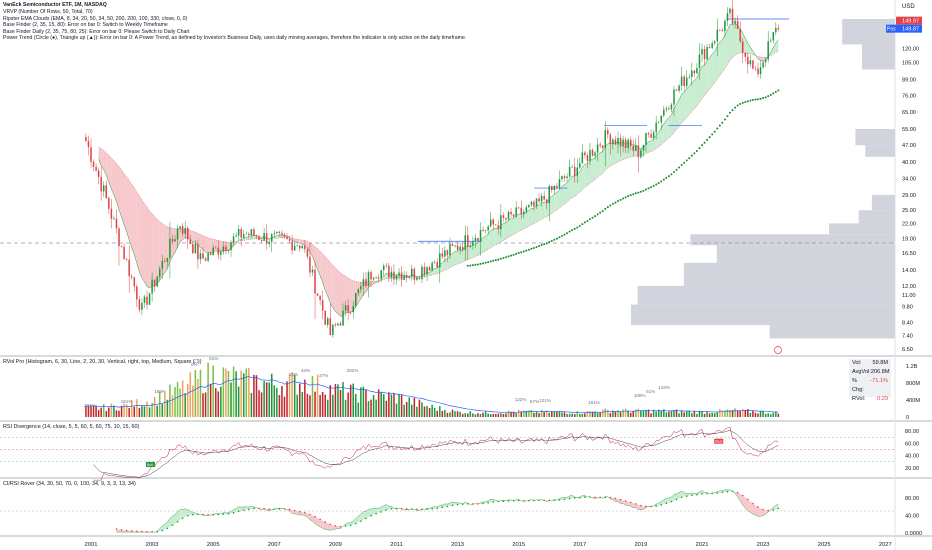 The width and height of the screenshot is (932, 550). I want to click on tv-circle-icon, so click(778, 350).